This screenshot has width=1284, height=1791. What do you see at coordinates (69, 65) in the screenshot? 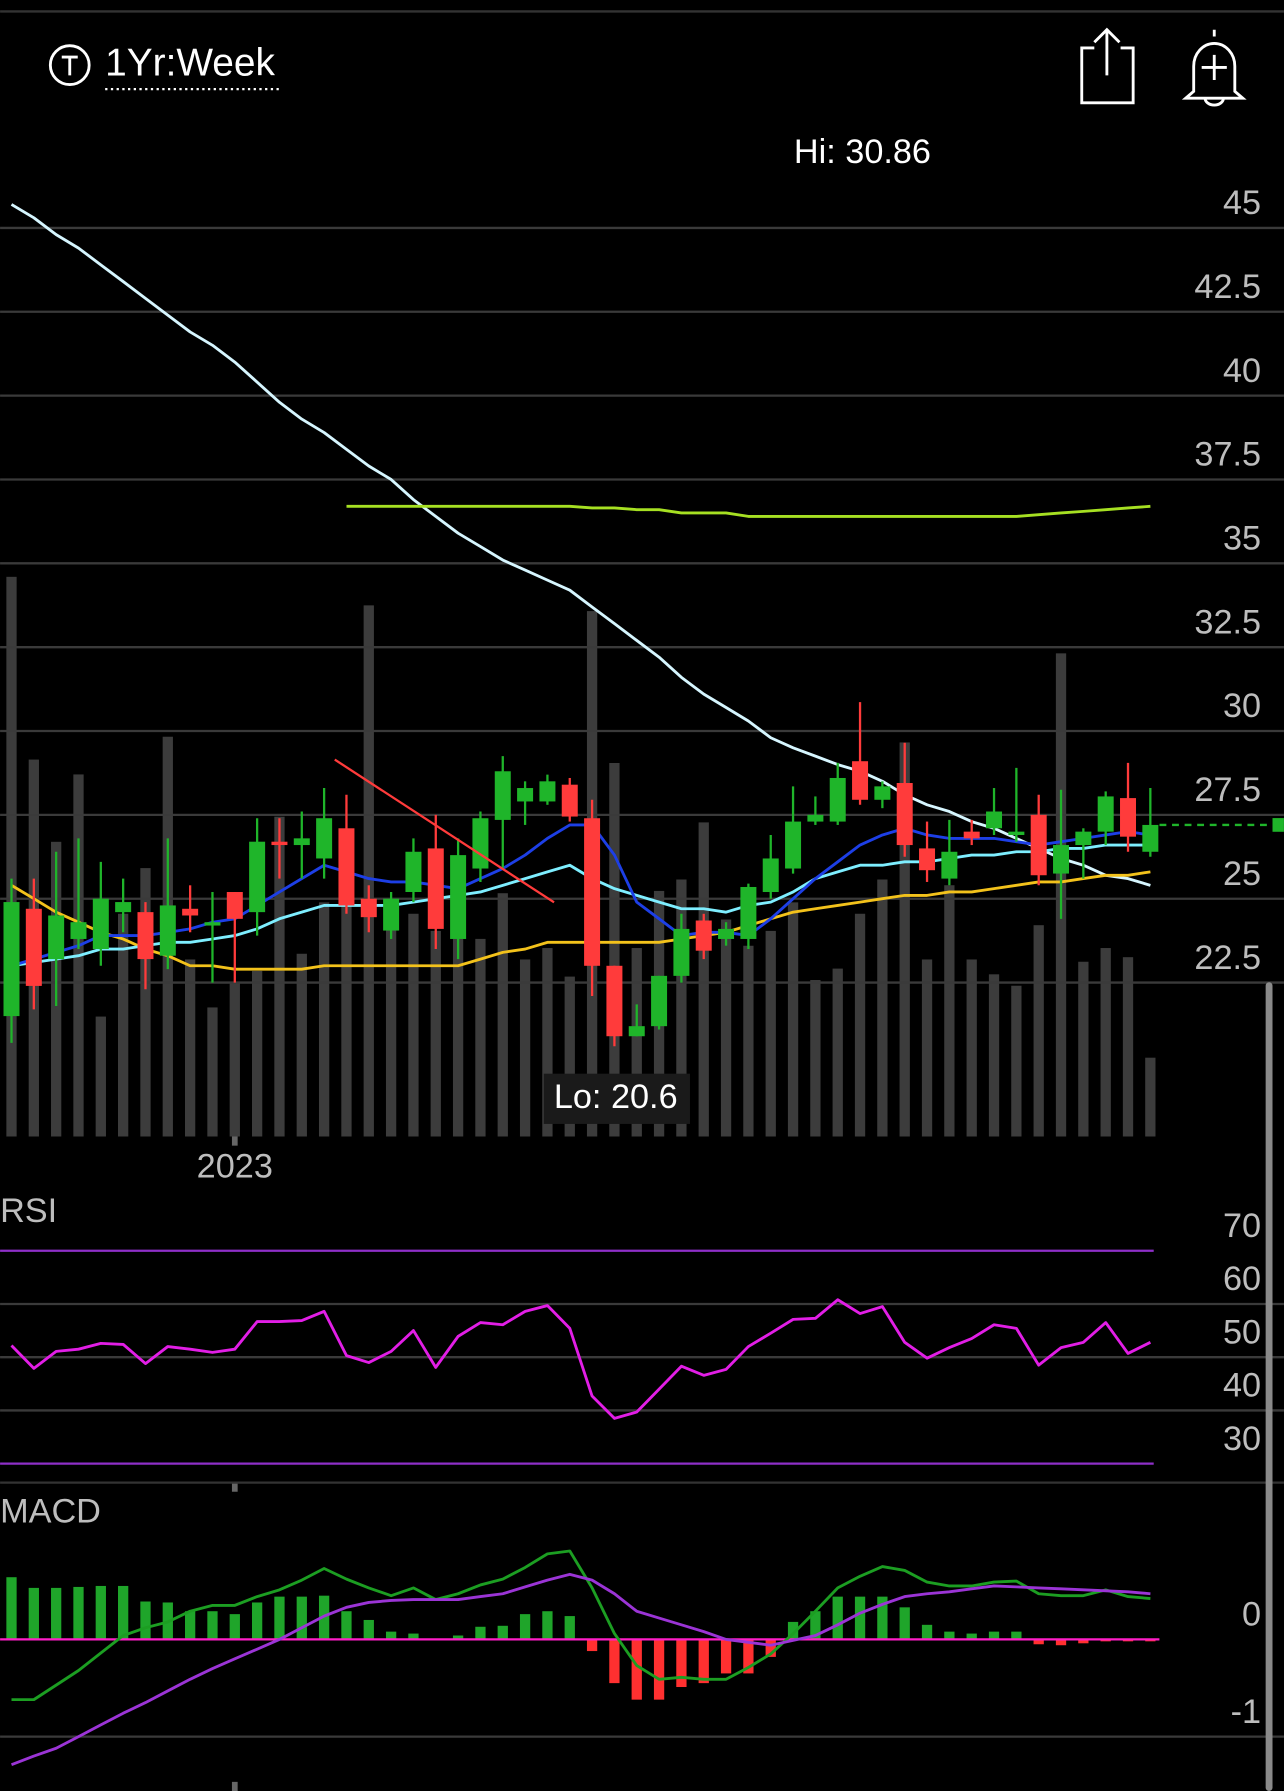
I see `range-icon` at bounding box center [69, 65].